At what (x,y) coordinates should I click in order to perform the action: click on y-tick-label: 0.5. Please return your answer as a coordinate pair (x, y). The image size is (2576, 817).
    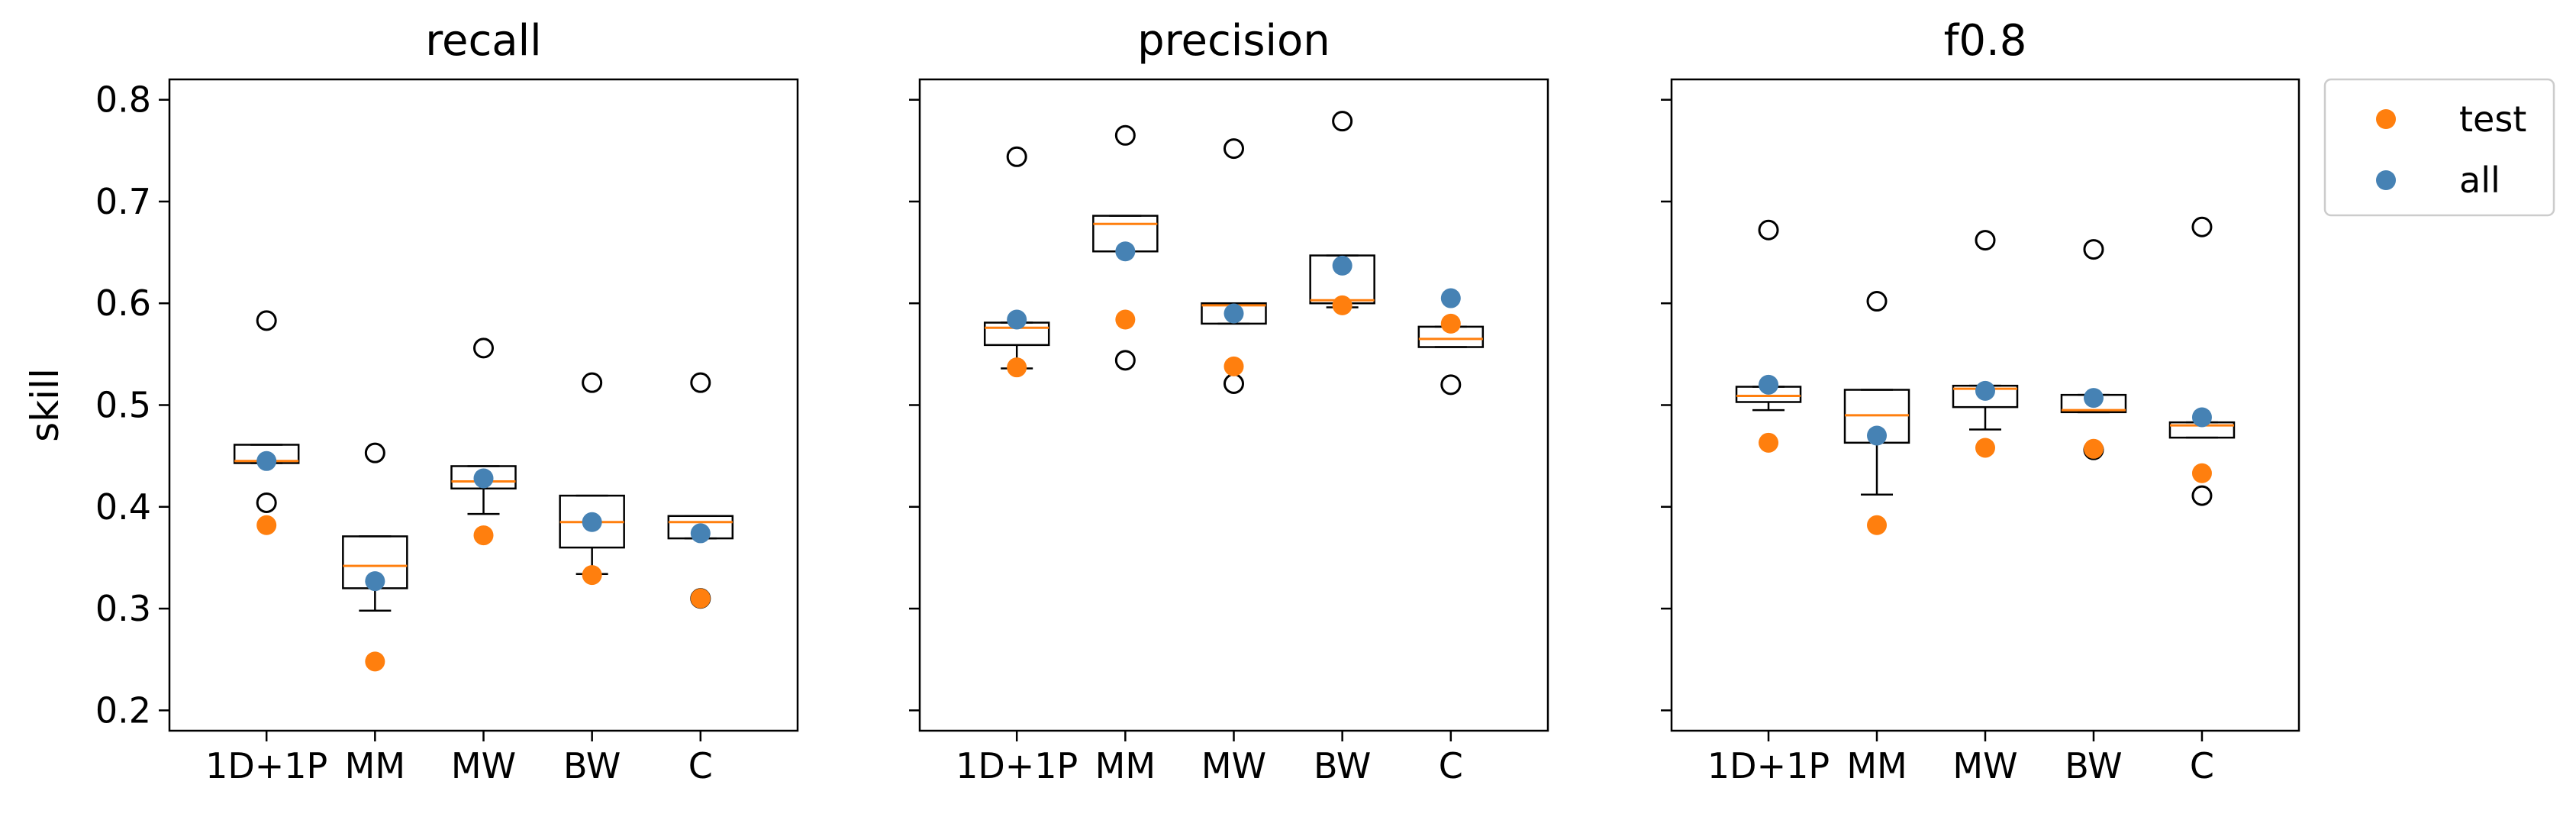
    Looking at the image, I should click on (123, 406).